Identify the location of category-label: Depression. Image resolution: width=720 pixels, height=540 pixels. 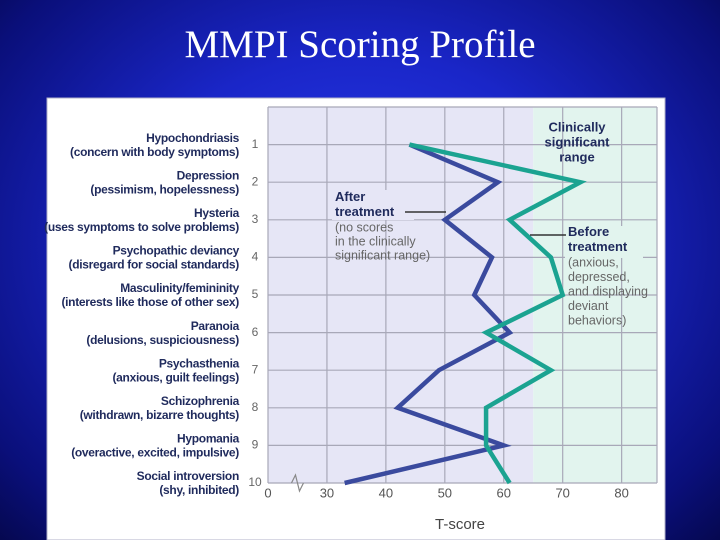
(208, 175).